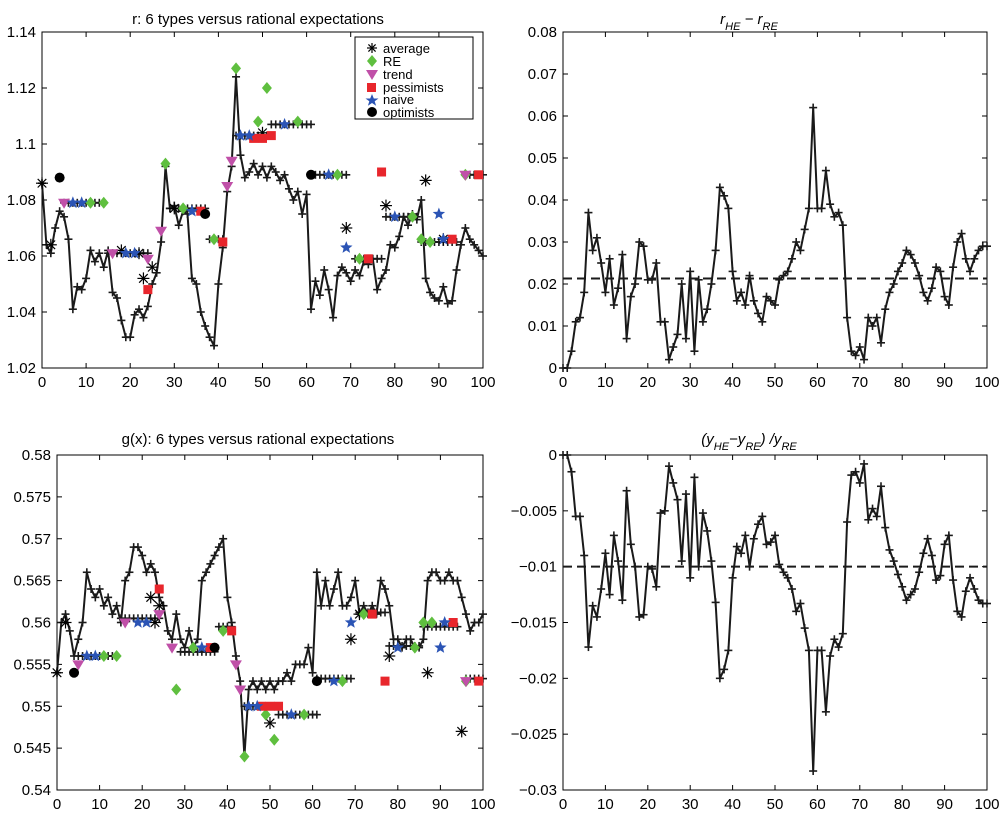  What do you see at coordinates (25, 144) in the screenshot?
I see `y-tick-label: 1.1` at bounding box center [25, 144].